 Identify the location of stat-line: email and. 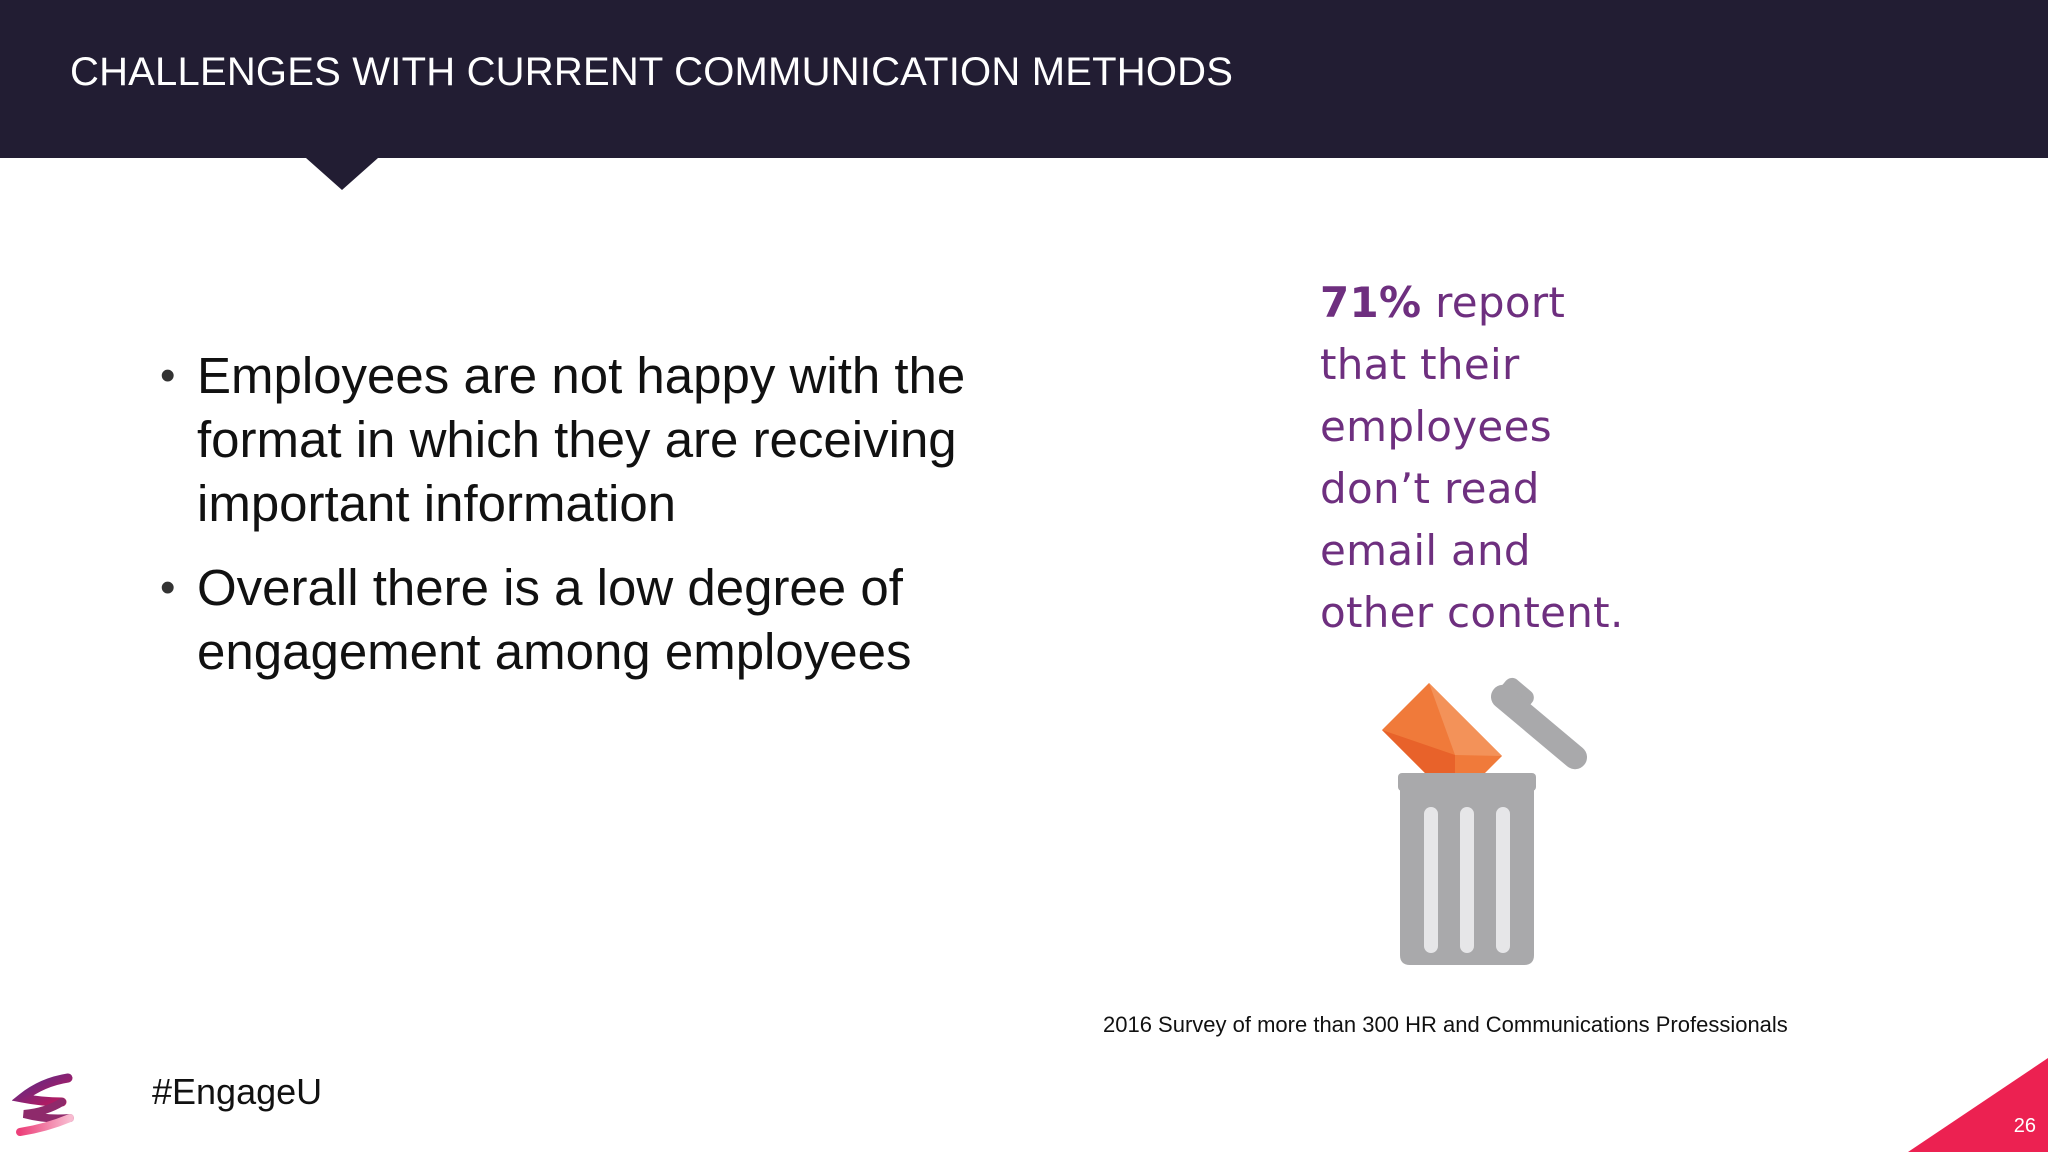
(1425, 550).